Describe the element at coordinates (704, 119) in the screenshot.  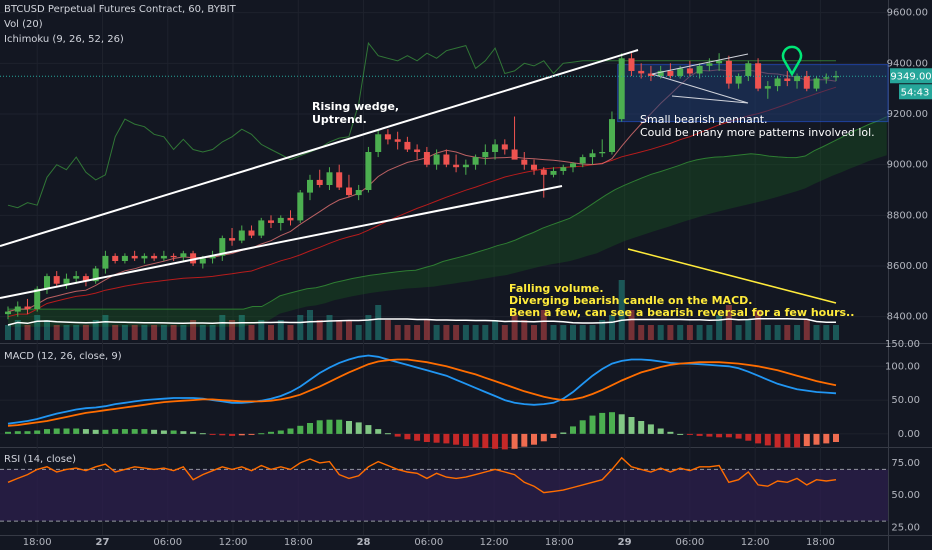
I see `pennant-annotation: Small bearish pennant.` at that location.